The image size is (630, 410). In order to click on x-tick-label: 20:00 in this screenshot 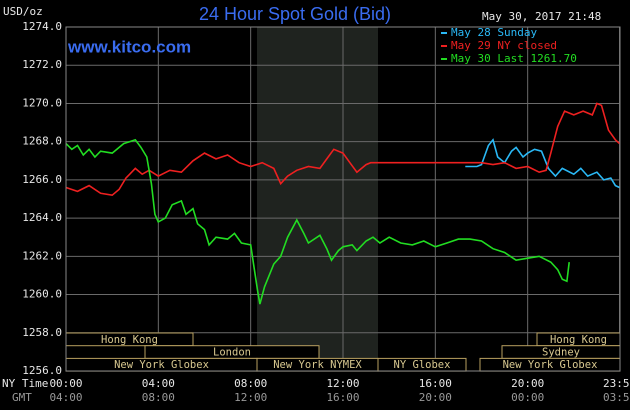, I will do `click(527, 383)`.